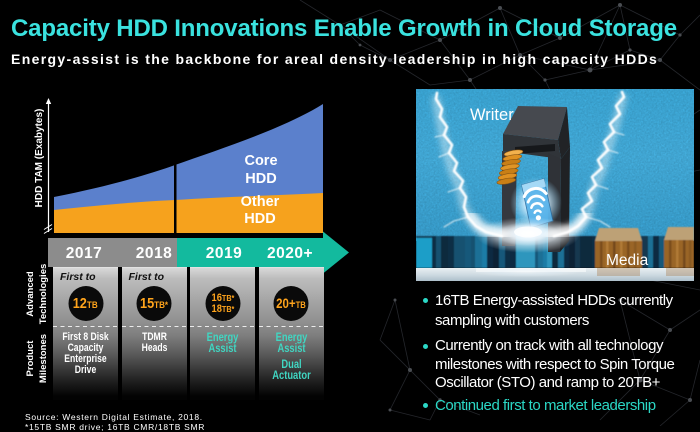  I want to click on svg-text: Product, so click(30, 358).